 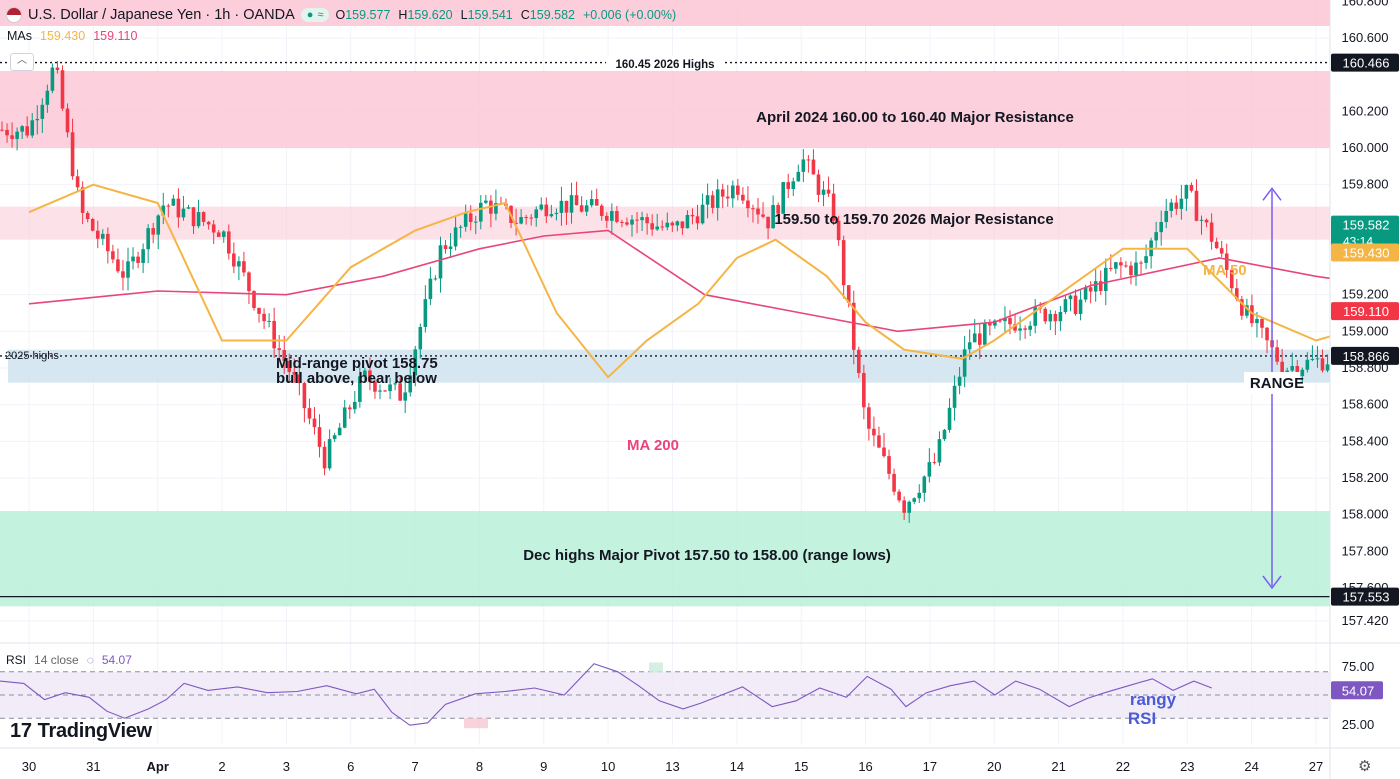 What do you see at coordinates (1358, 690) in the screenshot?
I see `rsi-value-badge-label: 54.07` at bounding box center [1358, 690].